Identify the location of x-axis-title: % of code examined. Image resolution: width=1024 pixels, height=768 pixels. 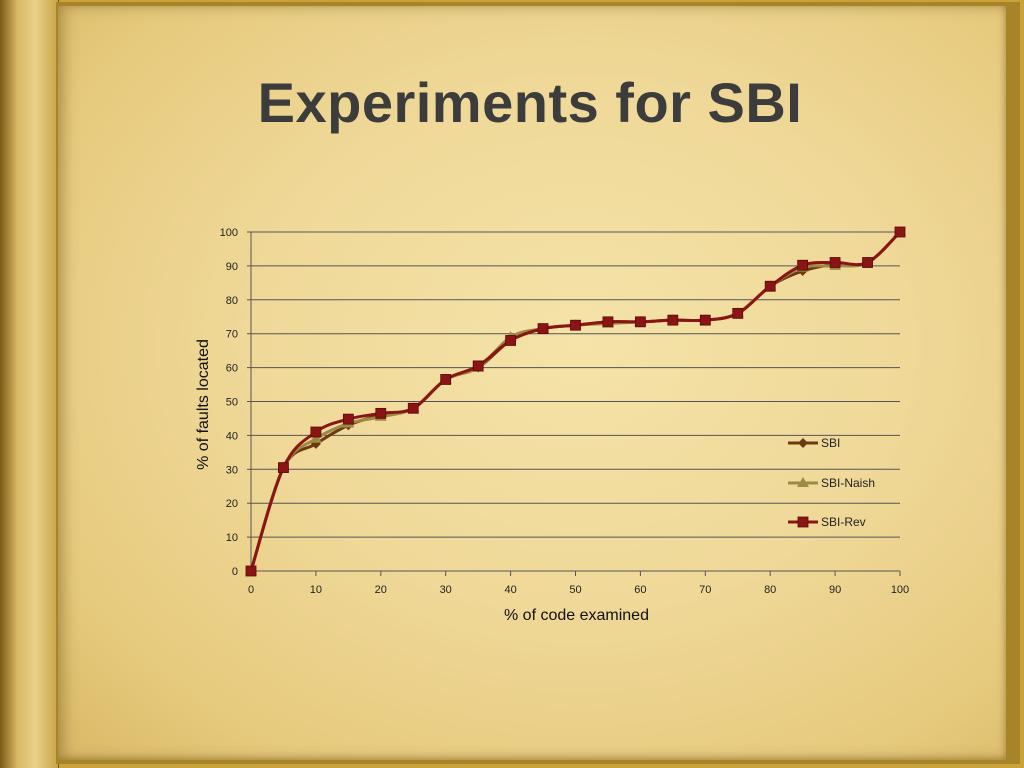
(576, 615).